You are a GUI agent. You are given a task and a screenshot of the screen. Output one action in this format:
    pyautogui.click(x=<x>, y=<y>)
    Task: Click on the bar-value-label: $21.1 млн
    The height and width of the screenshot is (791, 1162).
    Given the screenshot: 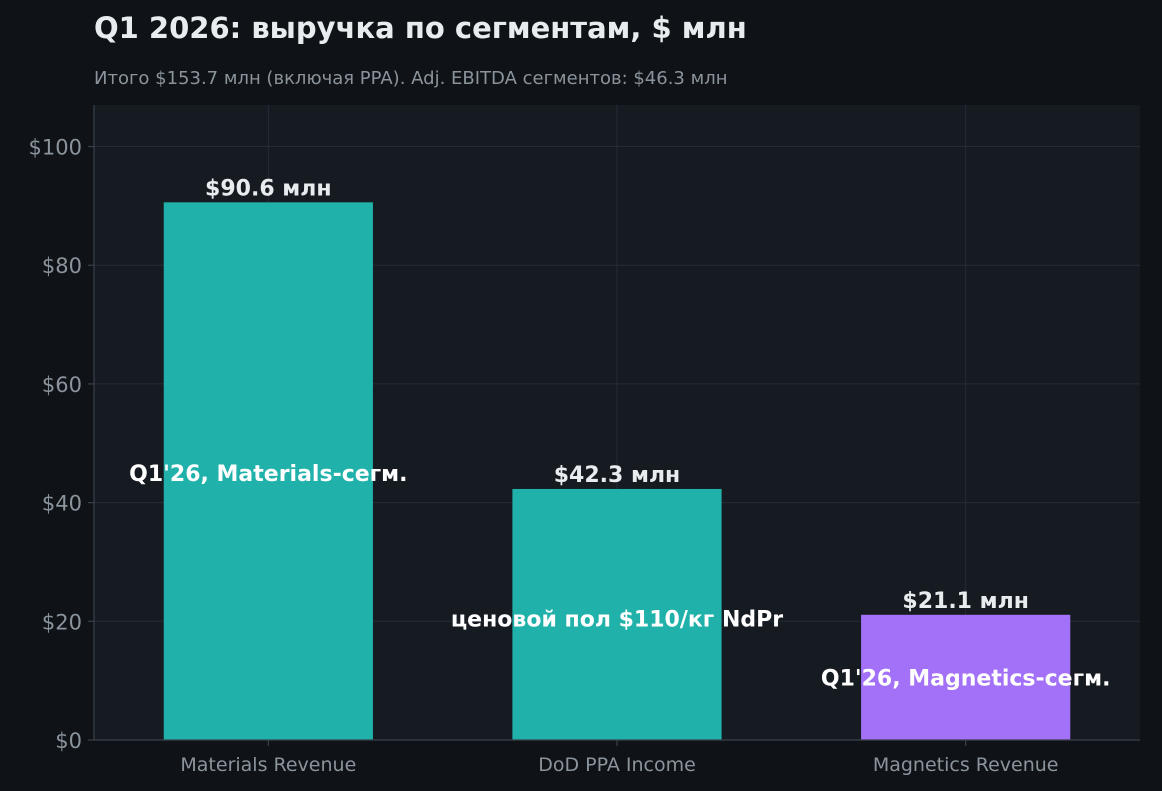 What is the action you would take?
    pyautogui.click(x=965, y=601)
    